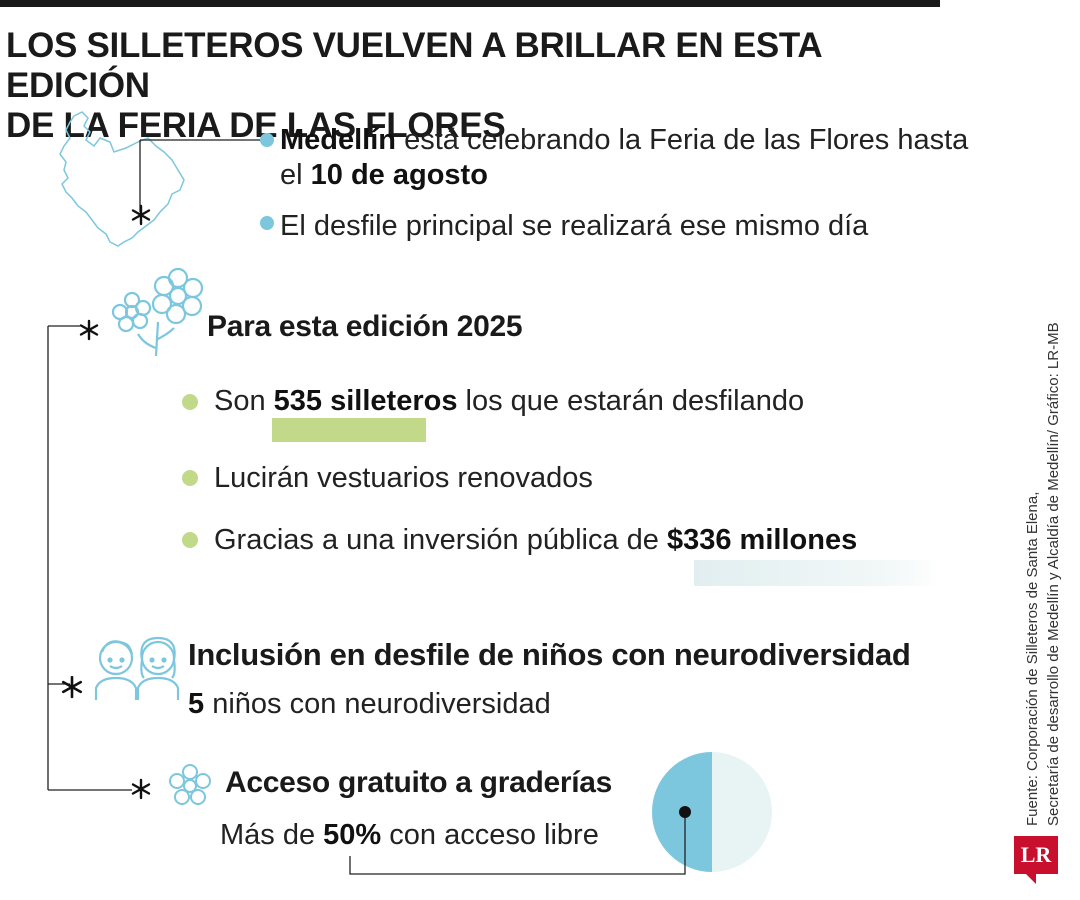 This screenshot has width=1080, height=900. I want to click on intro-bullet-1-line2: el 10 de agosto, so click(384, 175).